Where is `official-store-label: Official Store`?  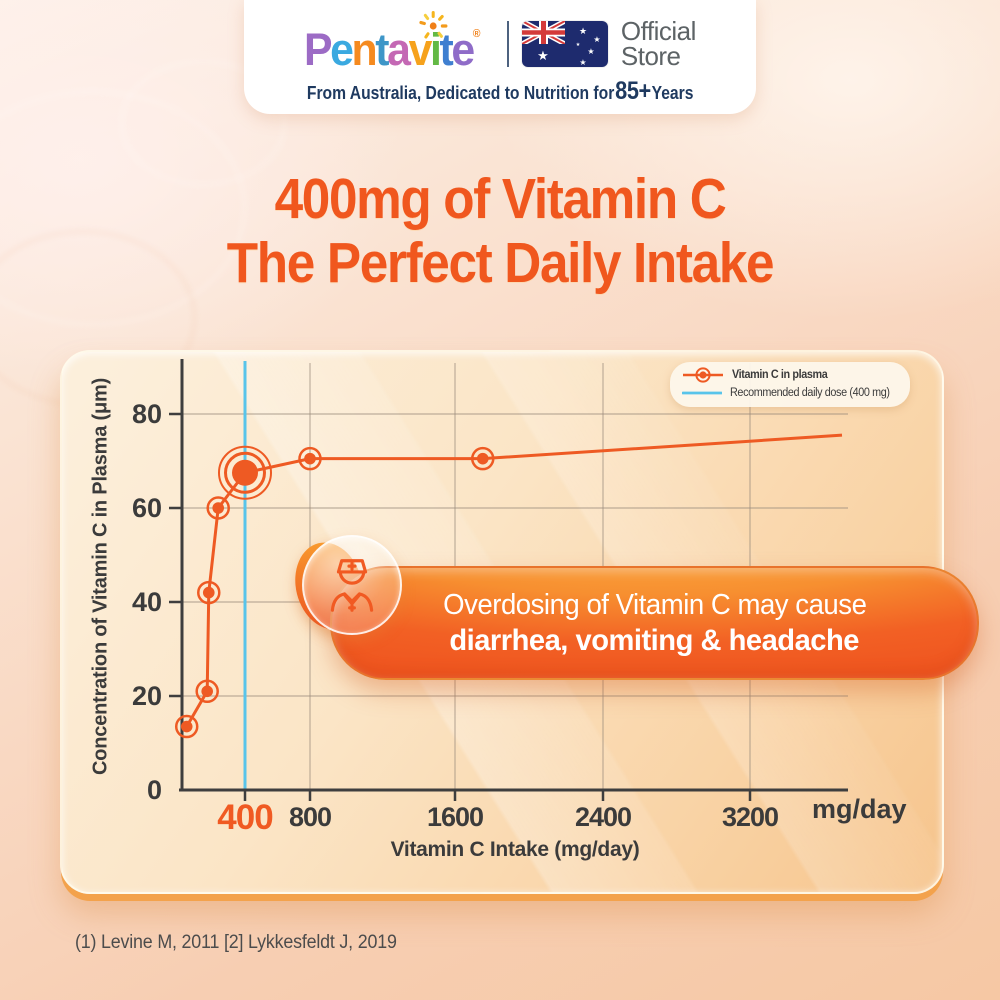
official-store-label: Official Store is located at coordinates (658, 43).